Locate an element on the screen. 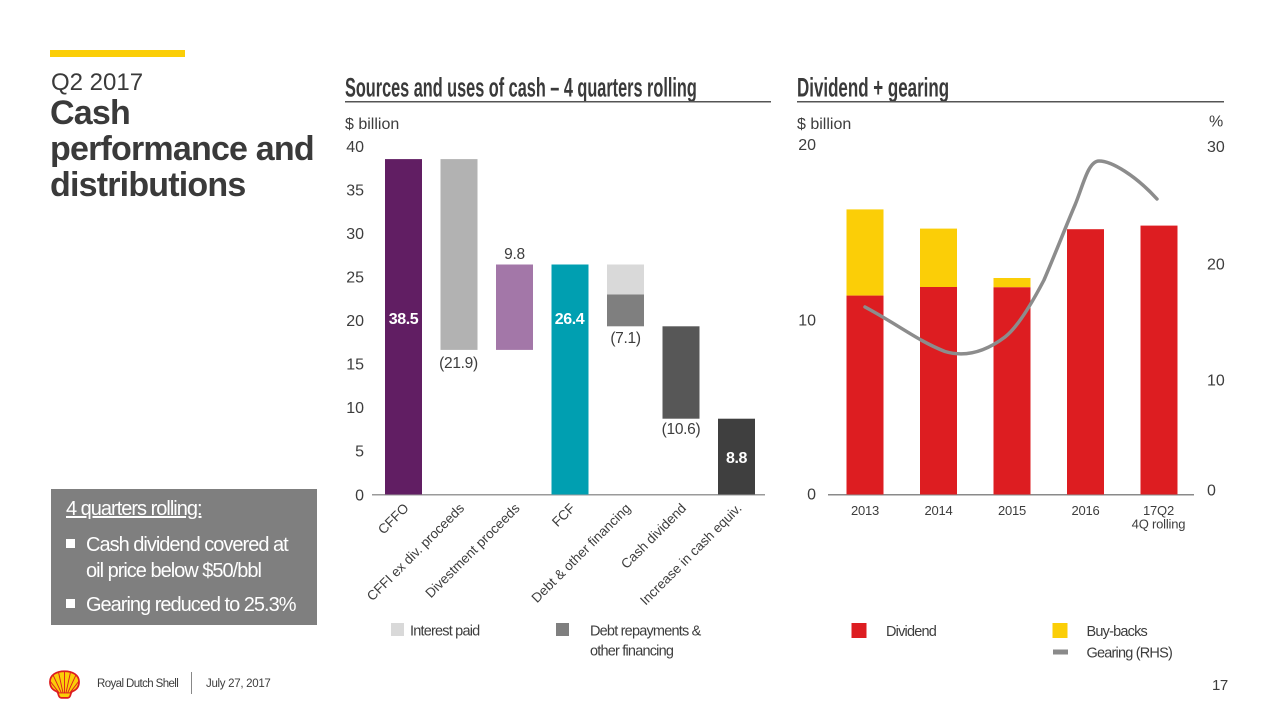  svg-text: CFFI ex div. proceeds is located at coordinates (415, 551).